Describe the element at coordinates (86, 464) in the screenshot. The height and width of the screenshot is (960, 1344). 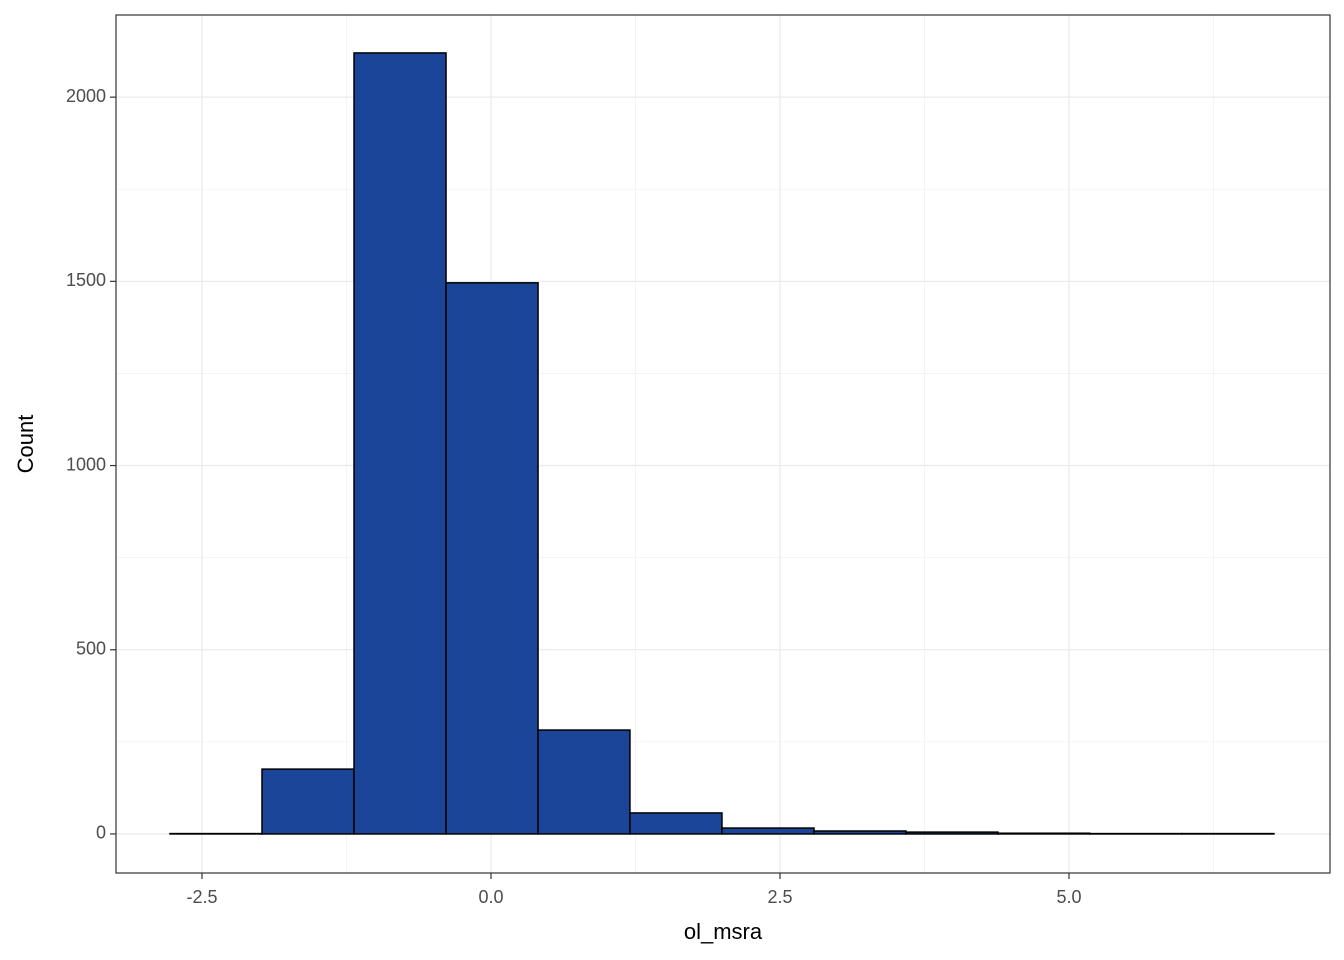
I see `y-tick-label: 1000` at that location.